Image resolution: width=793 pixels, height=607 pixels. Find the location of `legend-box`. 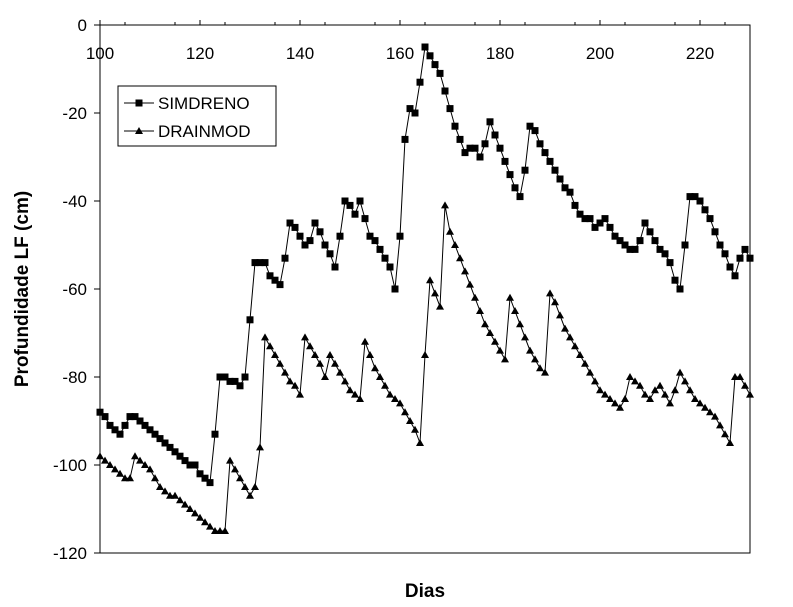

legend-box is located at coordinates (197, 116).